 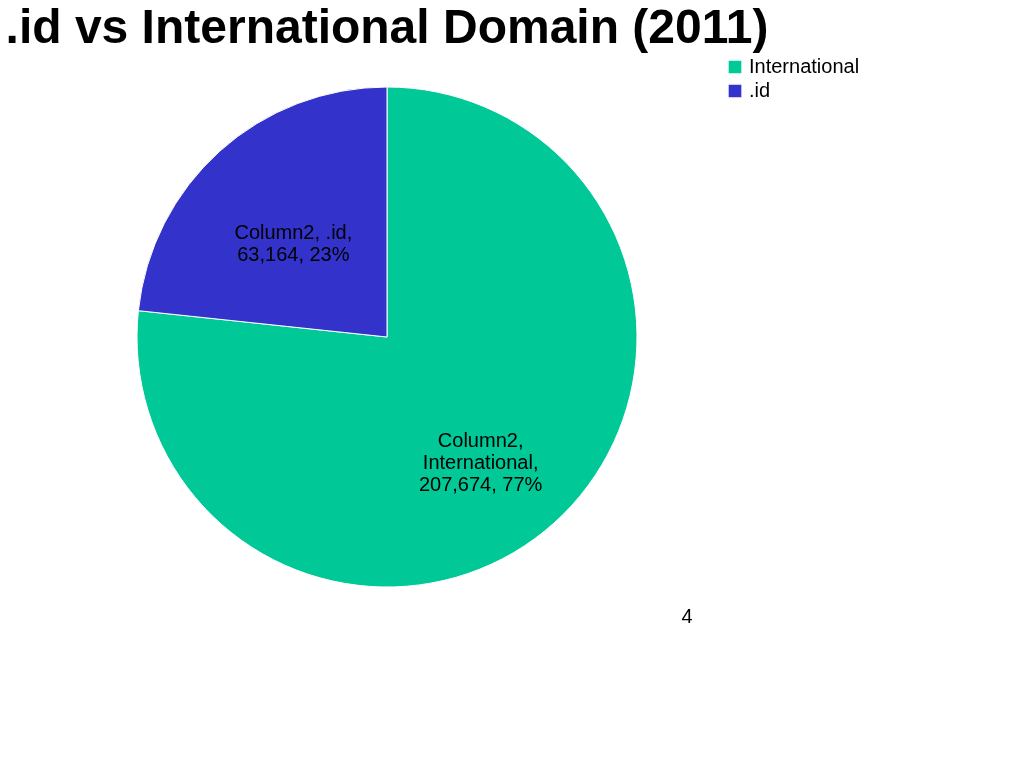 I want to click on text: 4, so click(x=687, y=616).